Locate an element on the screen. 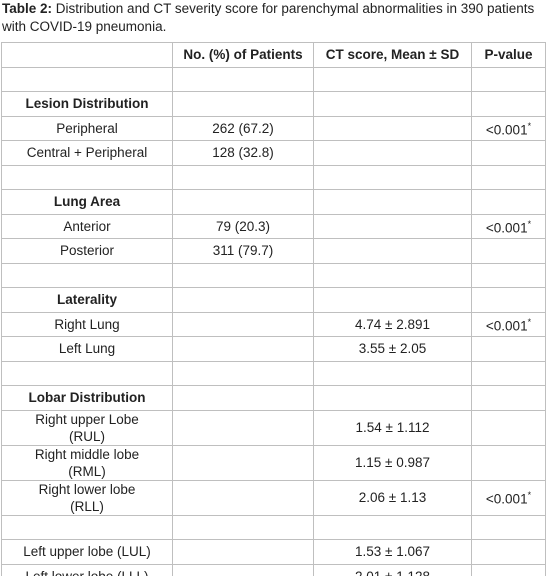 This screenshot has width=546, height=576. ct-cell: 2.06 ± 1.13 is located at coordinates (392, 497).